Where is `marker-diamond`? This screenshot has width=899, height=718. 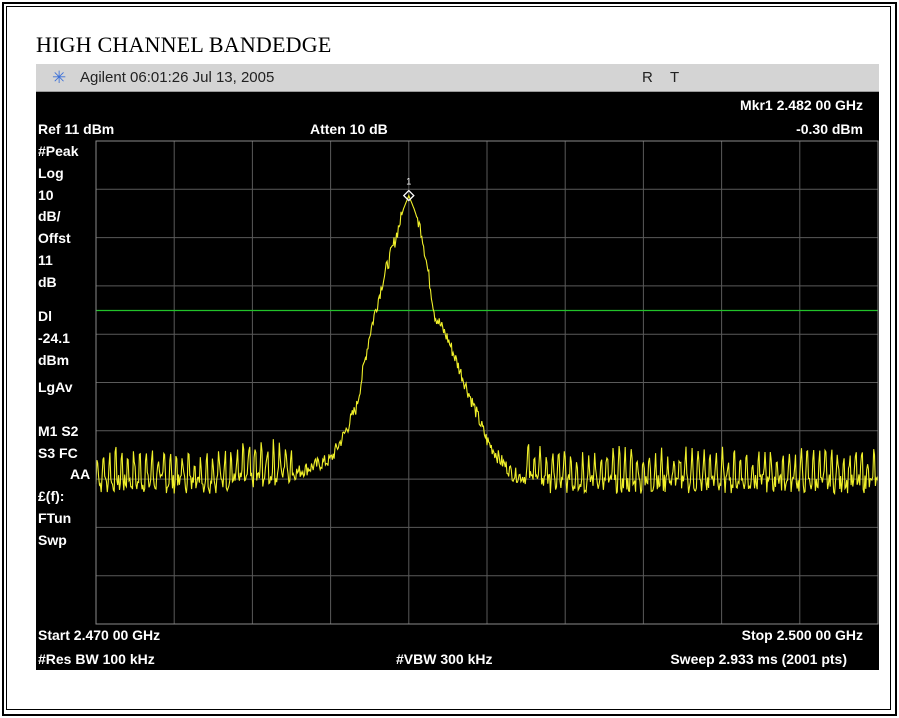 marker-diamond is located at coordinates (408, 195).